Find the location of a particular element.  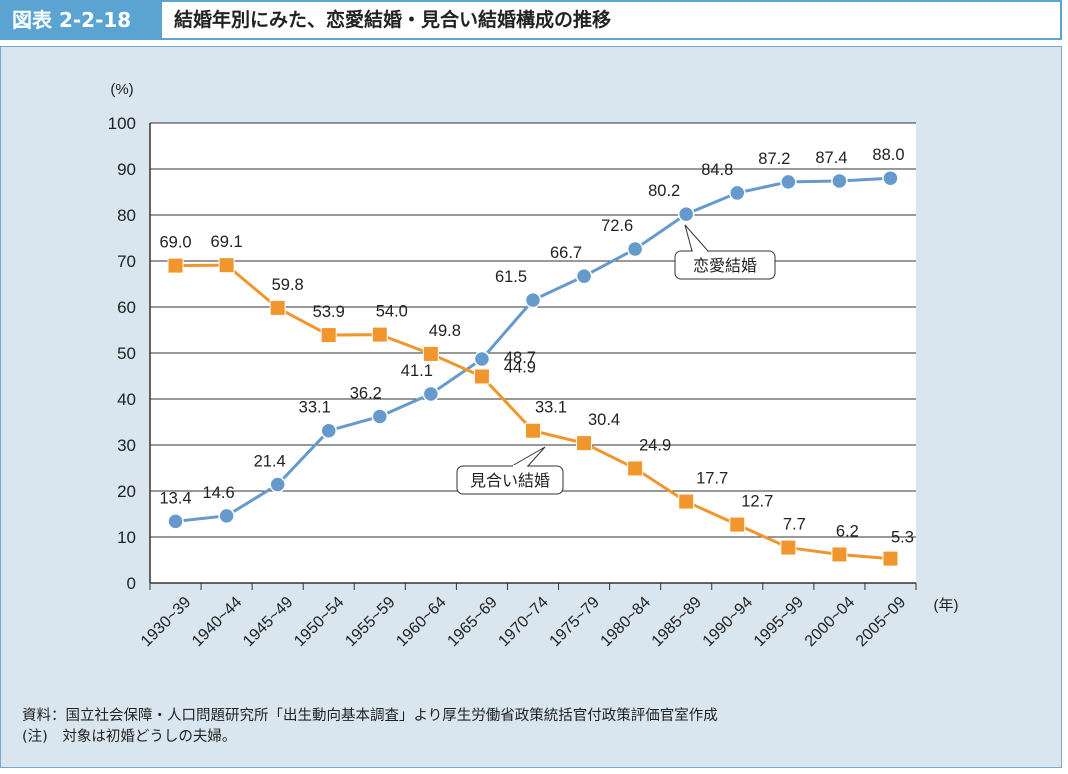

data-label-arranged: 44.9 is located at coordinates (520, 367).